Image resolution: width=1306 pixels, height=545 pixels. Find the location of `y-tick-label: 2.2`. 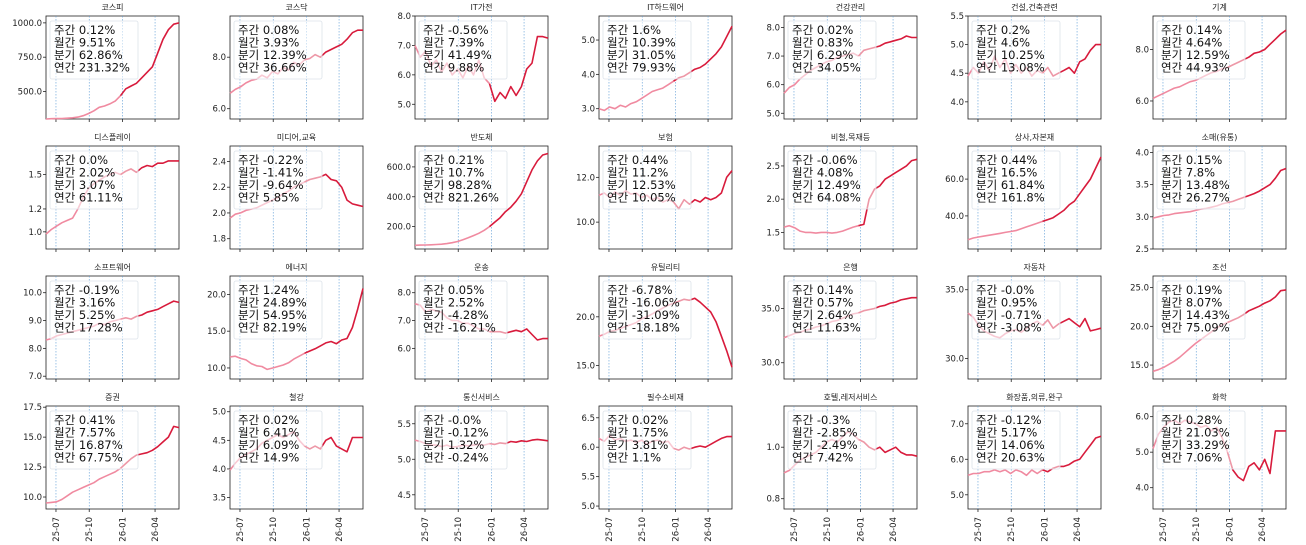

y-tick-label: 2.2 is located at coordinates (219, 188).